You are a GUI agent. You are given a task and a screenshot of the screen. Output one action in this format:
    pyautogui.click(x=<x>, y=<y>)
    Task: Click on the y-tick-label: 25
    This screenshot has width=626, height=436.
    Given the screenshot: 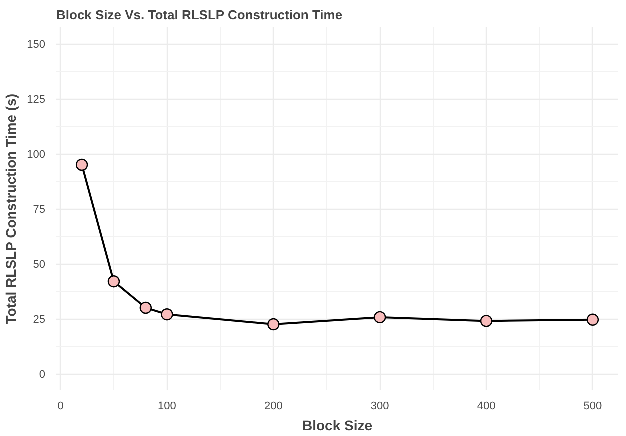 What is the action you would take?
    pyautogui.click(x=39, y=320)
    